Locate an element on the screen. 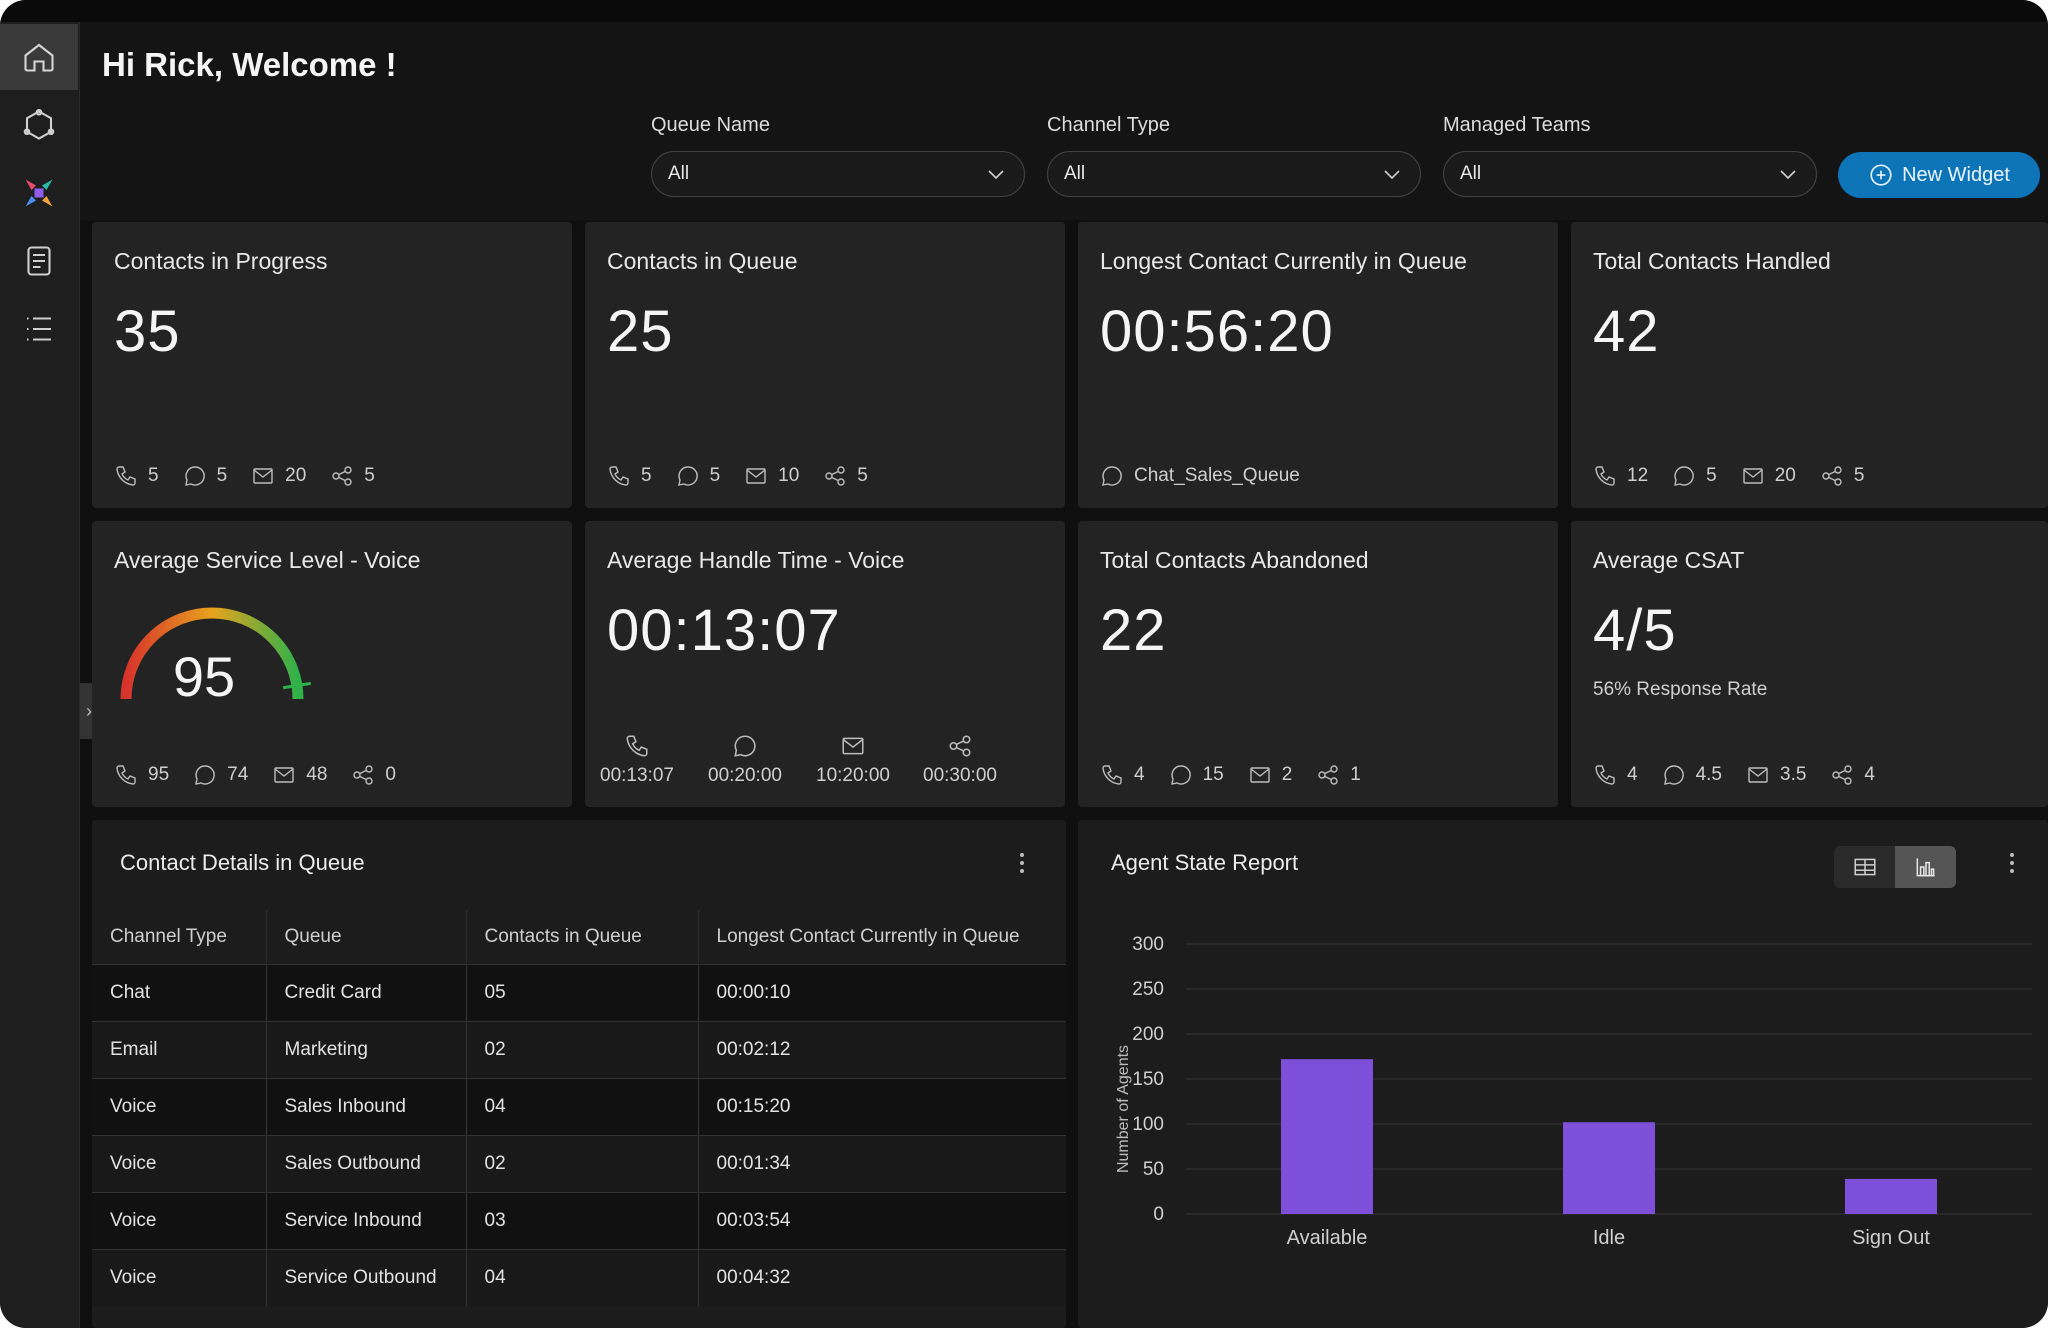 The width and height of the screenshot is (2048, 1328). table-row: Voice Sales Outbound 02 00:01:34 is located at coordinates (579, 1163).